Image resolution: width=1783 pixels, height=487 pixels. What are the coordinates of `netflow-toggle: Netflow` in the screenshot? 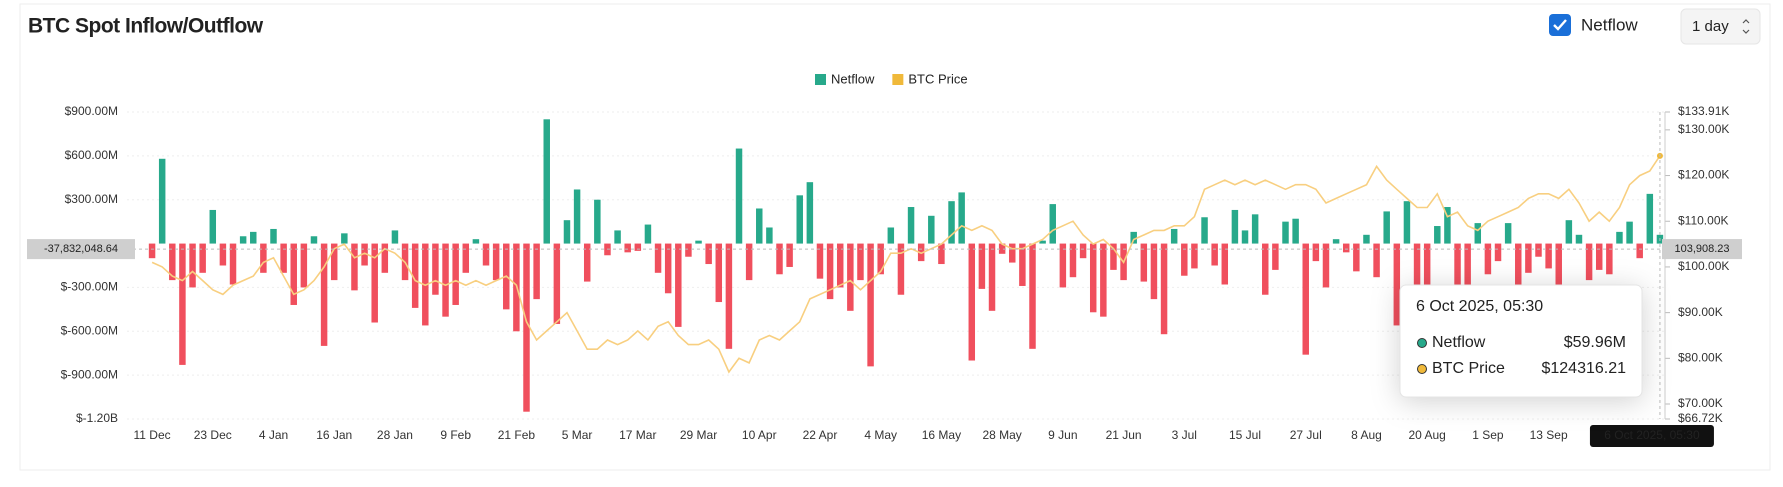 It's located at (1593, 25).